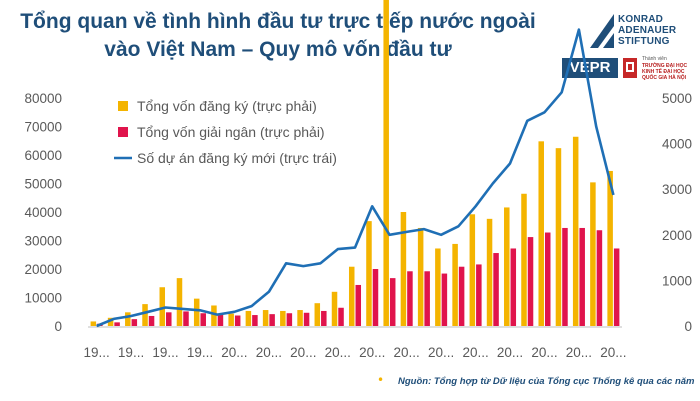 The image size is (700, 401). I want to click on ueb-member-label: Thành viên, so click(654, 59).